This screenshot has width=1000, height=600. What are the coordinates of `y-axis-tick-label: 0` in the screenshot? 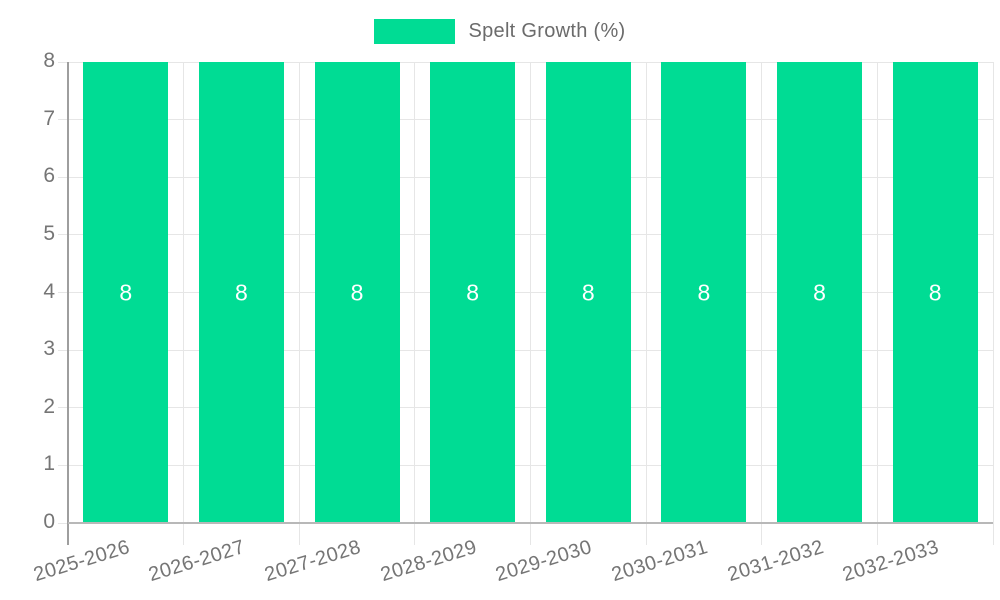 It's located at (49, 522).